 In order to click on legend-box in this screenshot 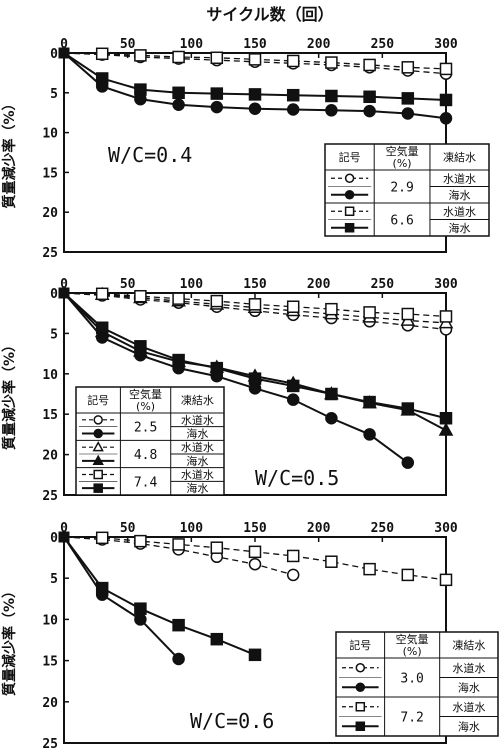, I will do `click(407, 190)`.